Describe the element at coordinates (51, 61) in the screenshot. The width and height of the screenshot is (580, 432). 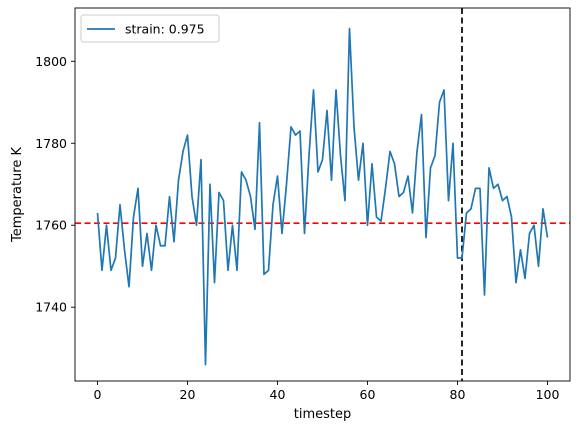
I see `y-tick-label: 1800` at that location.